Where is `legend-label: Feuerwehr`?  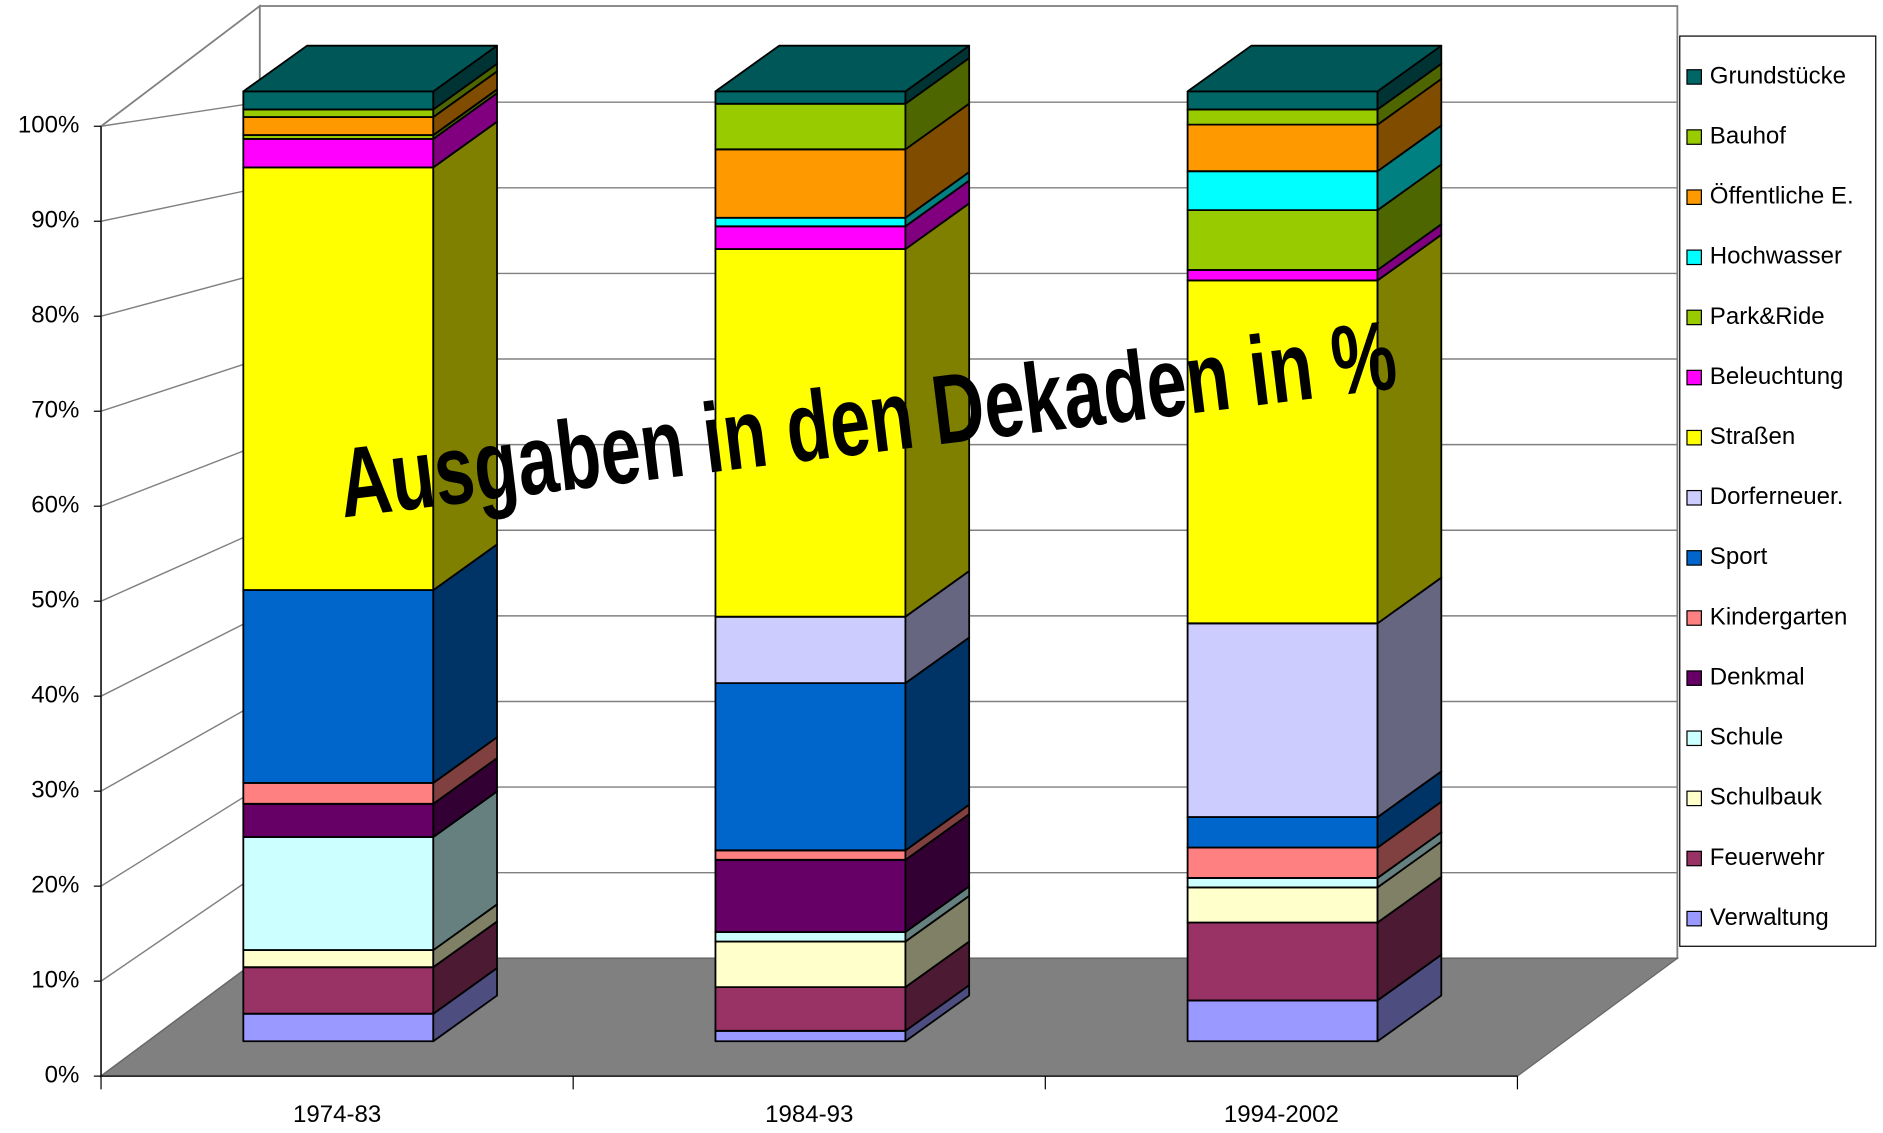
legend-label: Feuerwehr is located at coordinates (1767, 857).